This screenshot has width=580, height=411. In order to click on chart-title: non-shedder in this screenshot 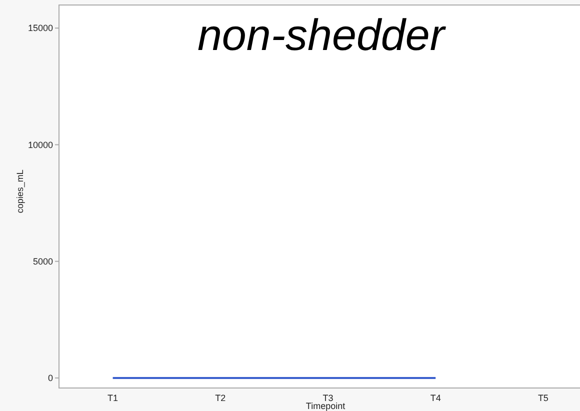, I will do `click(322, 35)`.